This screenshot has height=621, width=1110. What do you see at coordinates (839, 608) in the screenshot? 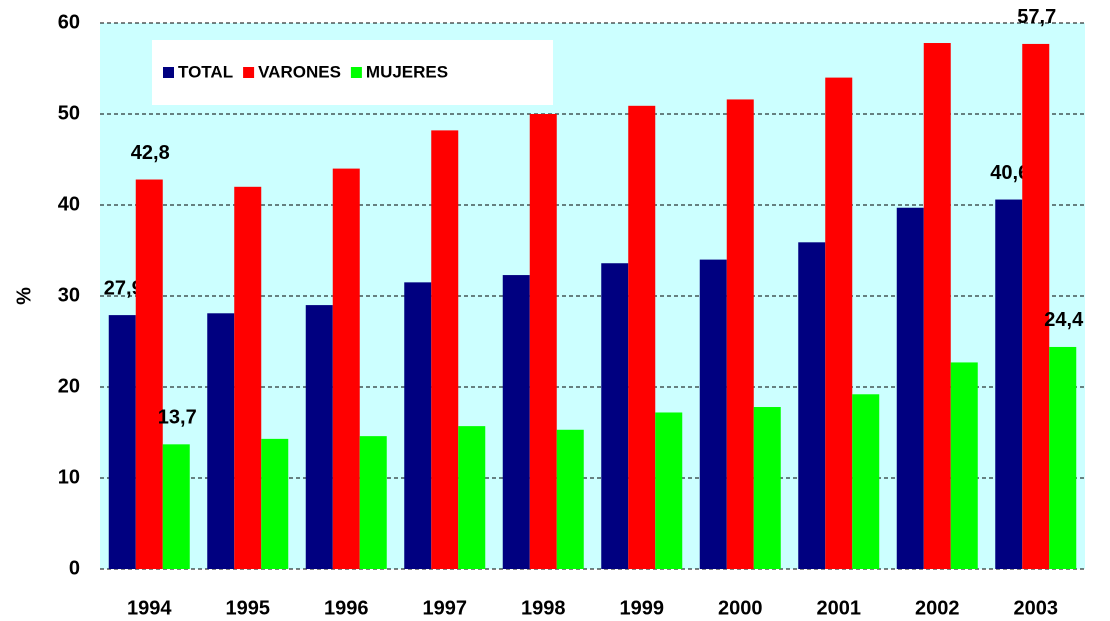
I see `x-tick-label: 2001` at bounding box center [839, 608].